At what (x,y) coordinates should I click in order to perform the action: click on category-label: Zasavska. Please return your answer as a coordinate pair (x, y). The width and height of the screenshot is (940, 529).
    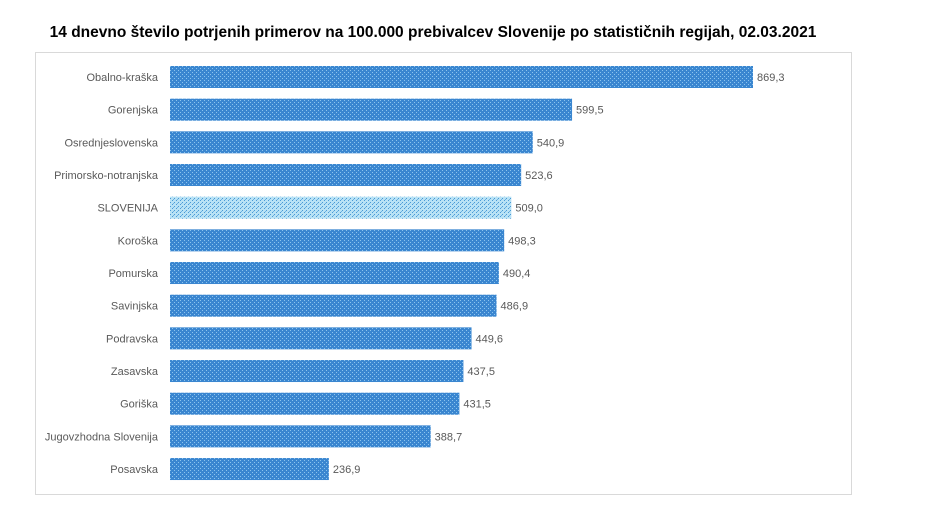
    Looking at the image, I should click on (135, 372).